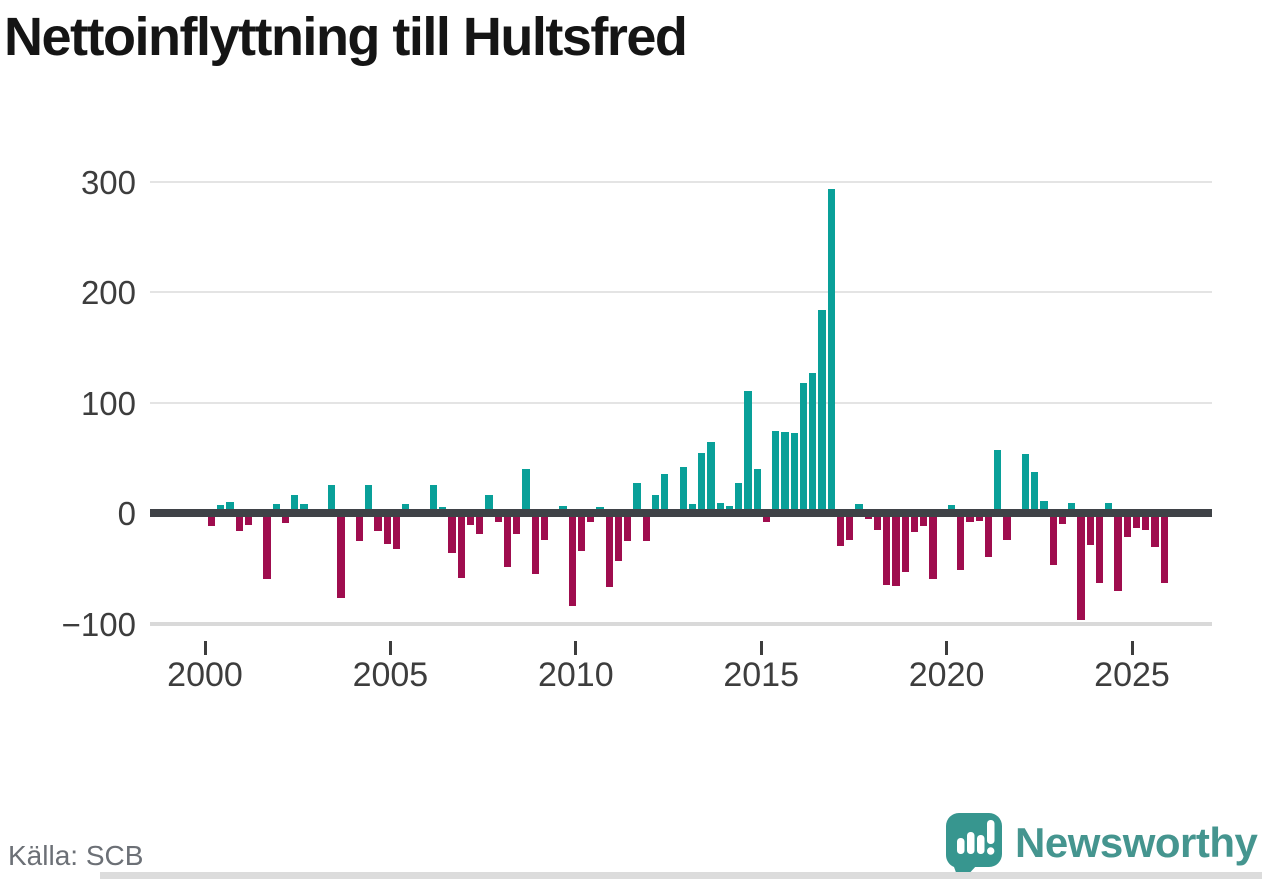 Image resolution: width=1262 pixels, height=879 pixels. What do you see at coordinates (575, 675) in the screenshot?
I see `x-axis-label: 2010` at bounding box center [575, 675].